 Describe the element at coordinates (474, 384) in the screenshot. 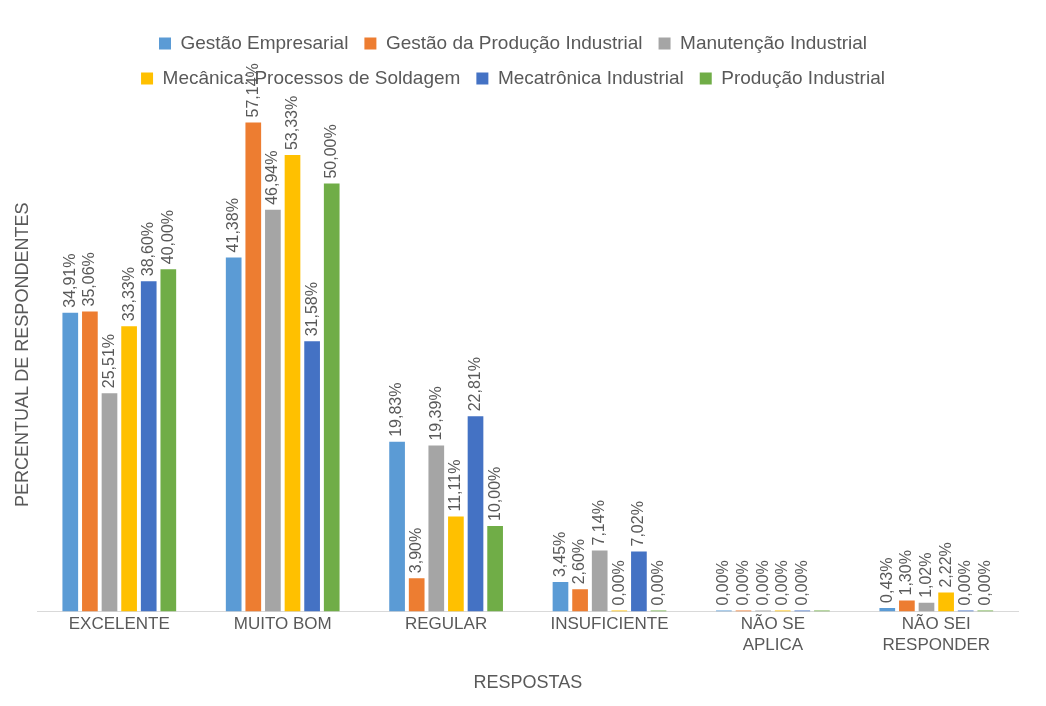

I see `data-label: 22,81%` at that location.